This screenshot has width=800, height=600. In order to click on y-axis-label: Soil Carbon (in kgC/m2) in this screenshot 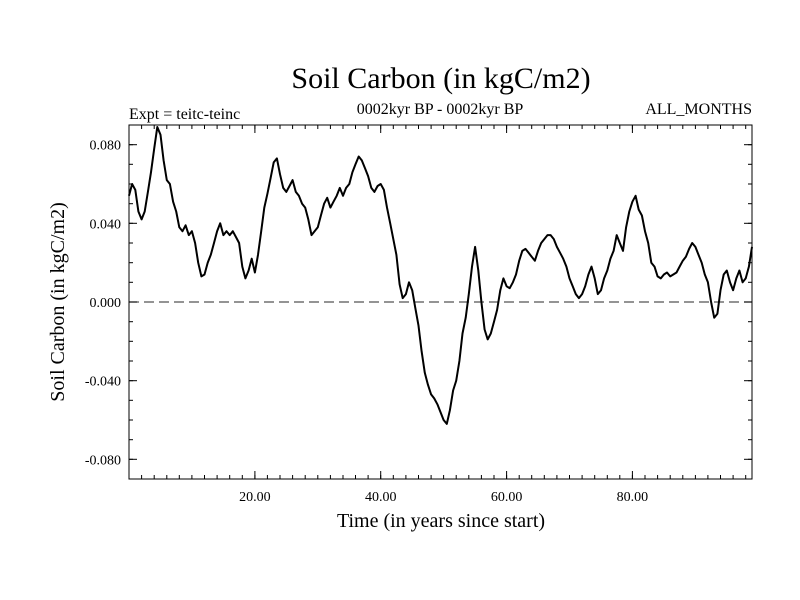, I will do `click(58, 301)`.